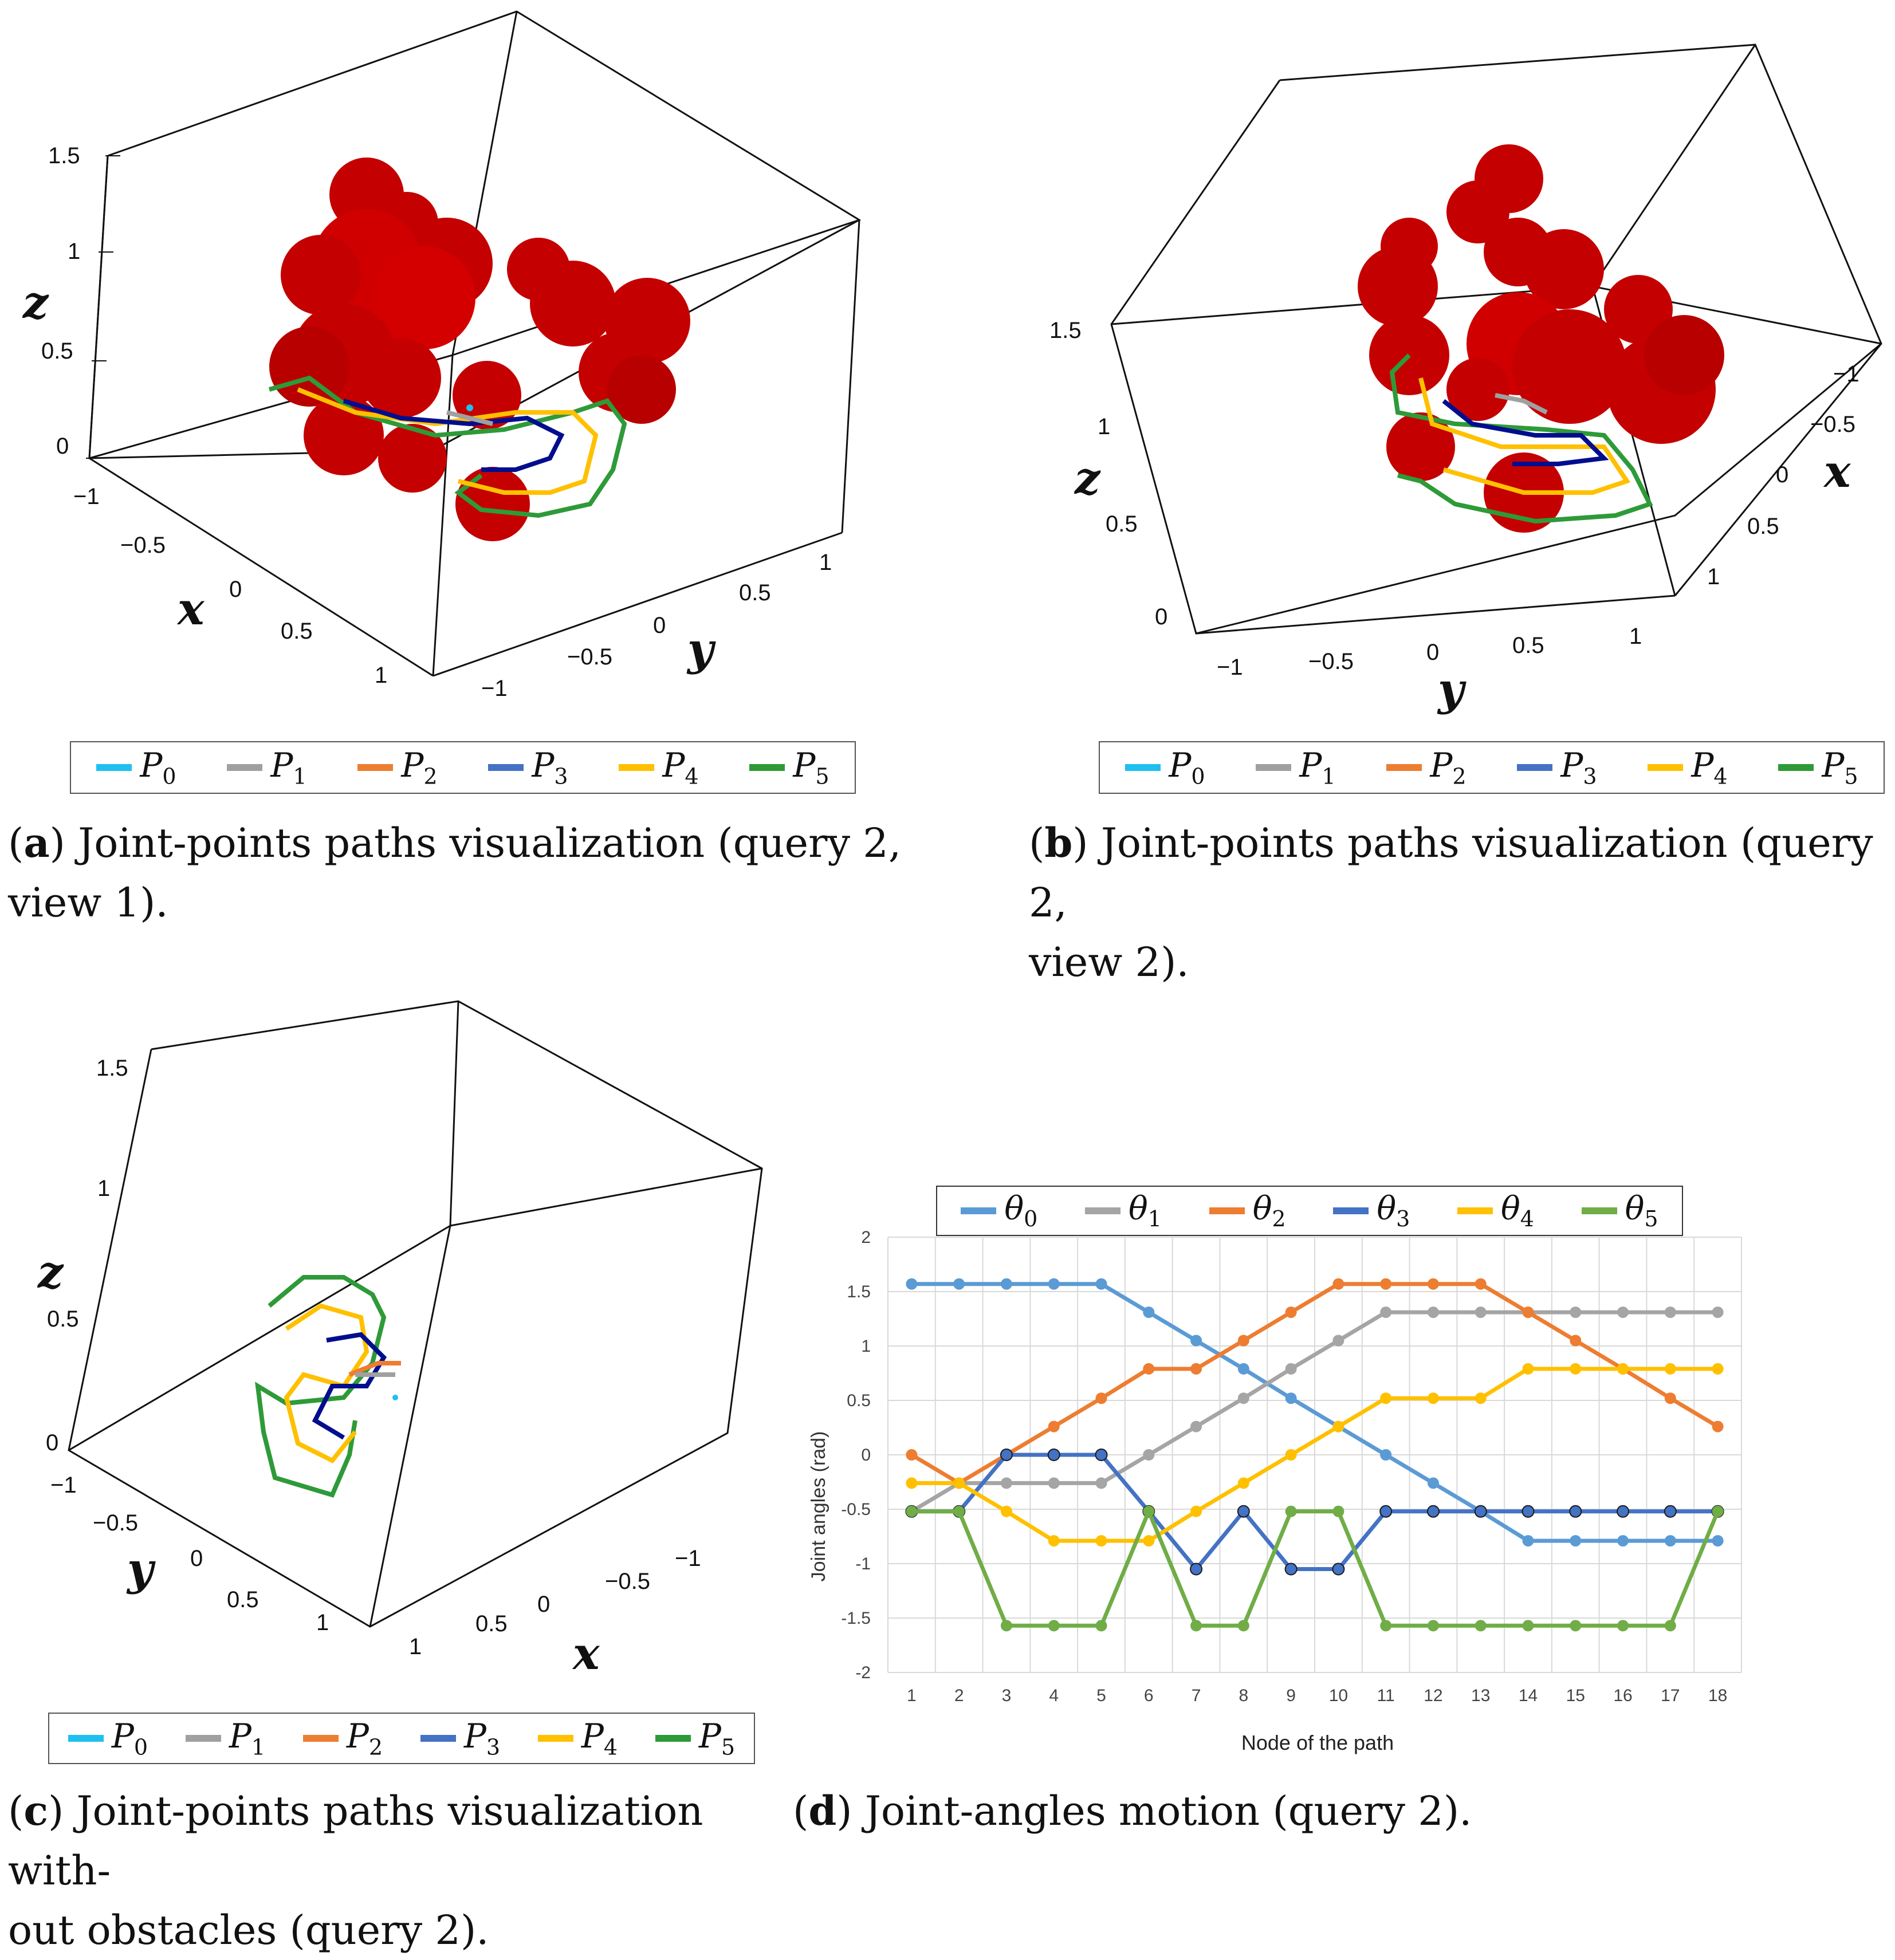 The image size is (1895, 1960). What do you see at coordinates (1146, 1211) in the screenshot?
I see `legend-label: θ1` at bounding box center [1146, 1211].